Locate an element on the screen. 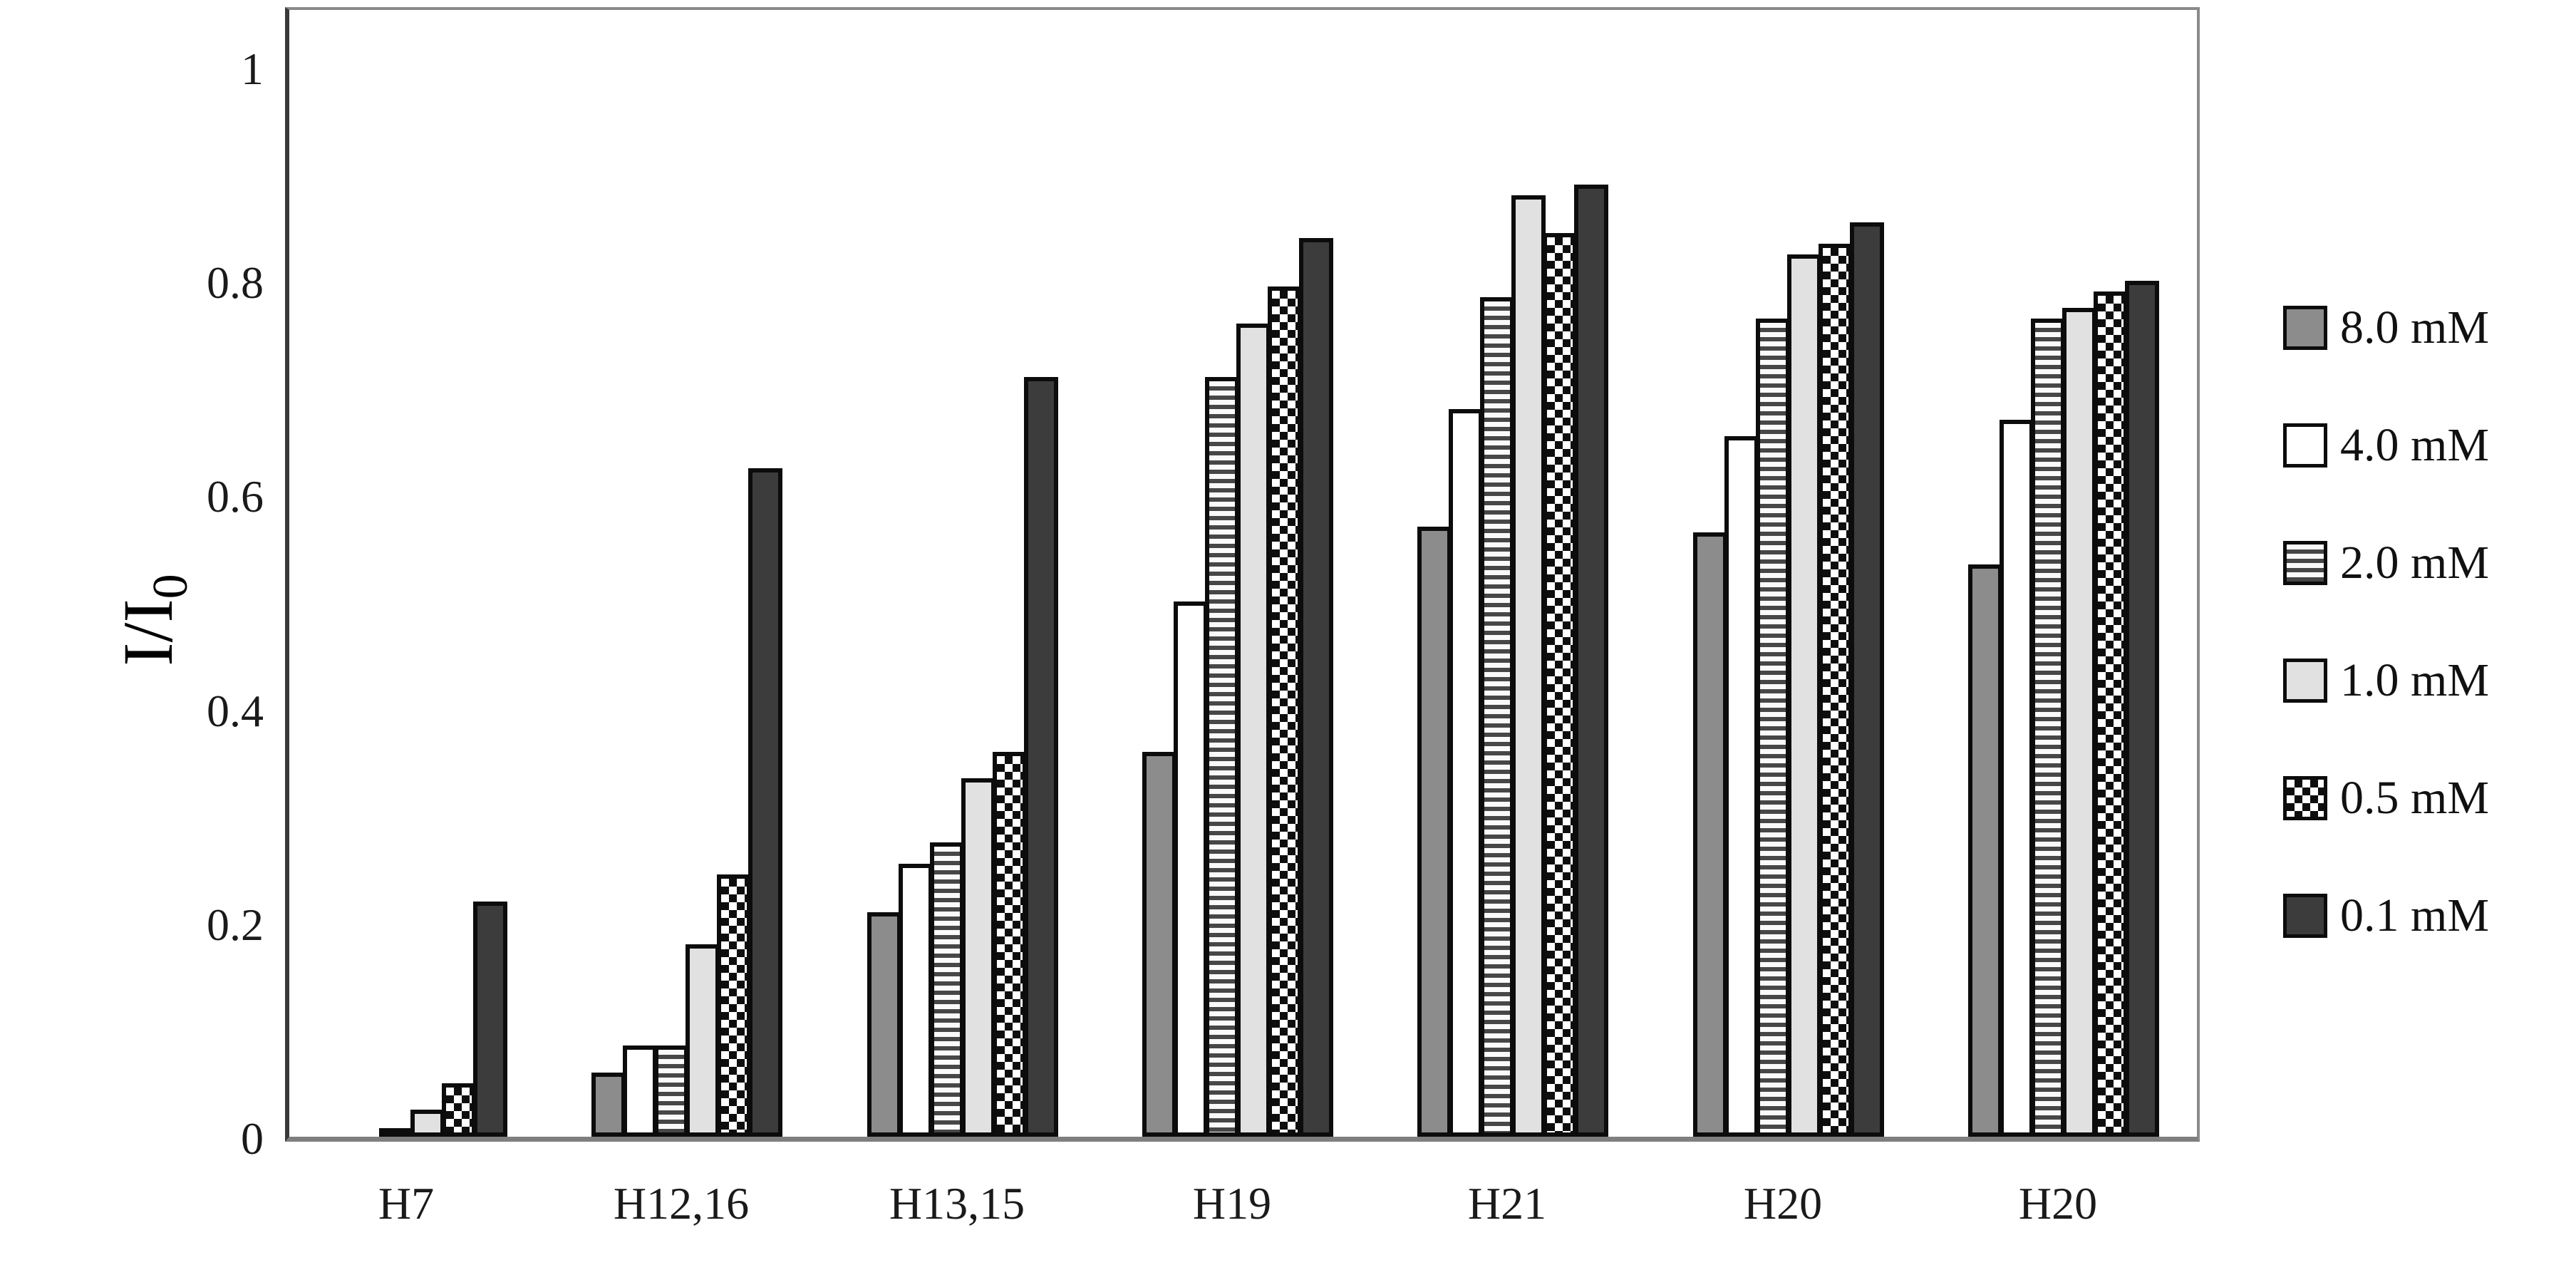 Image resolution: width=2576 pixels, height=1265 pixels. bar-H1315-0.1mM is located at coordinates (1041, 757).